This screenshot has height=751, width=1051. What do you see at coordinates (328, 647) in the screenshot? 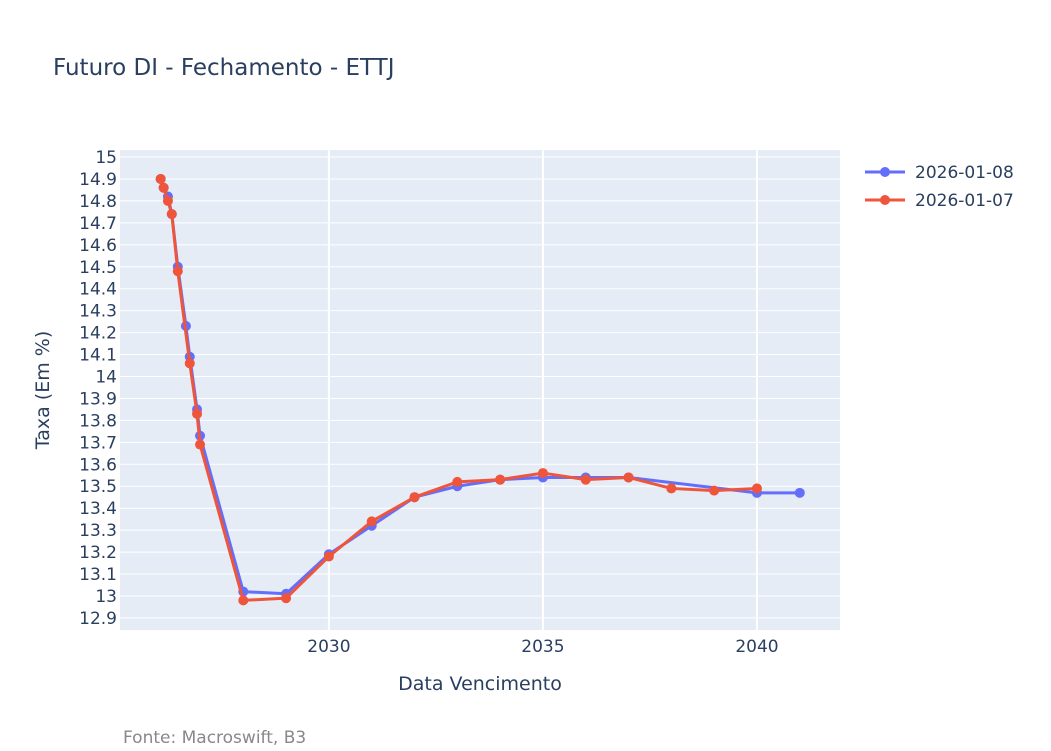
I see `x-tick-label: 2030` at bounding box center [328, 647].